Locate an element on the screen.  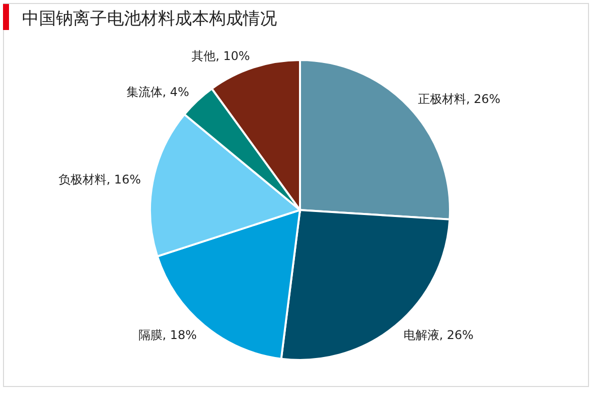
slice-label: 隔膜, 18% is located at coordinates (167, 335).